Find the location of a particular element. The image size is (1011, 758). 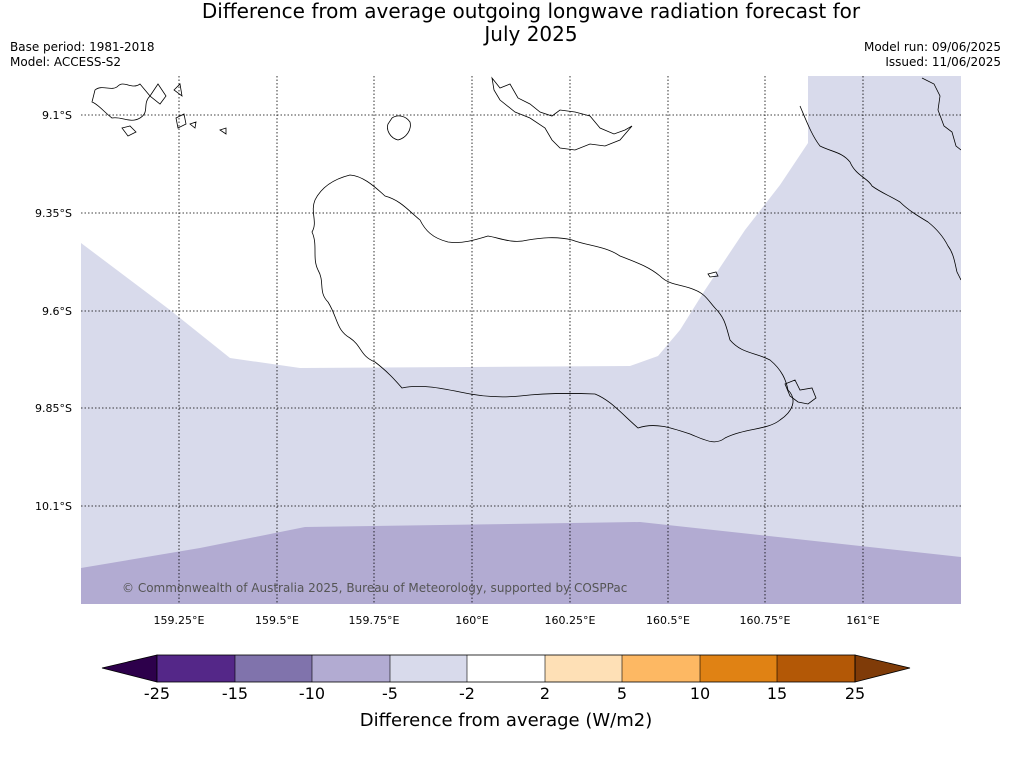

colorbar-tick-label: -10 is located at coordinates (312, 693).